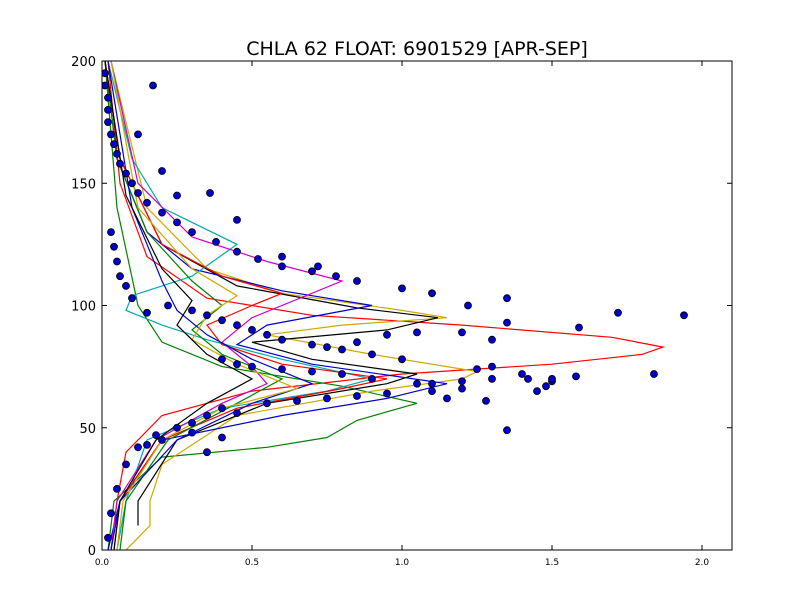 Image resolution: width=812 pixels, height=612 pixels. Describe the element at coordinates (83, 184) in the screenshot. I see `y-tick-label: 150` at that location.